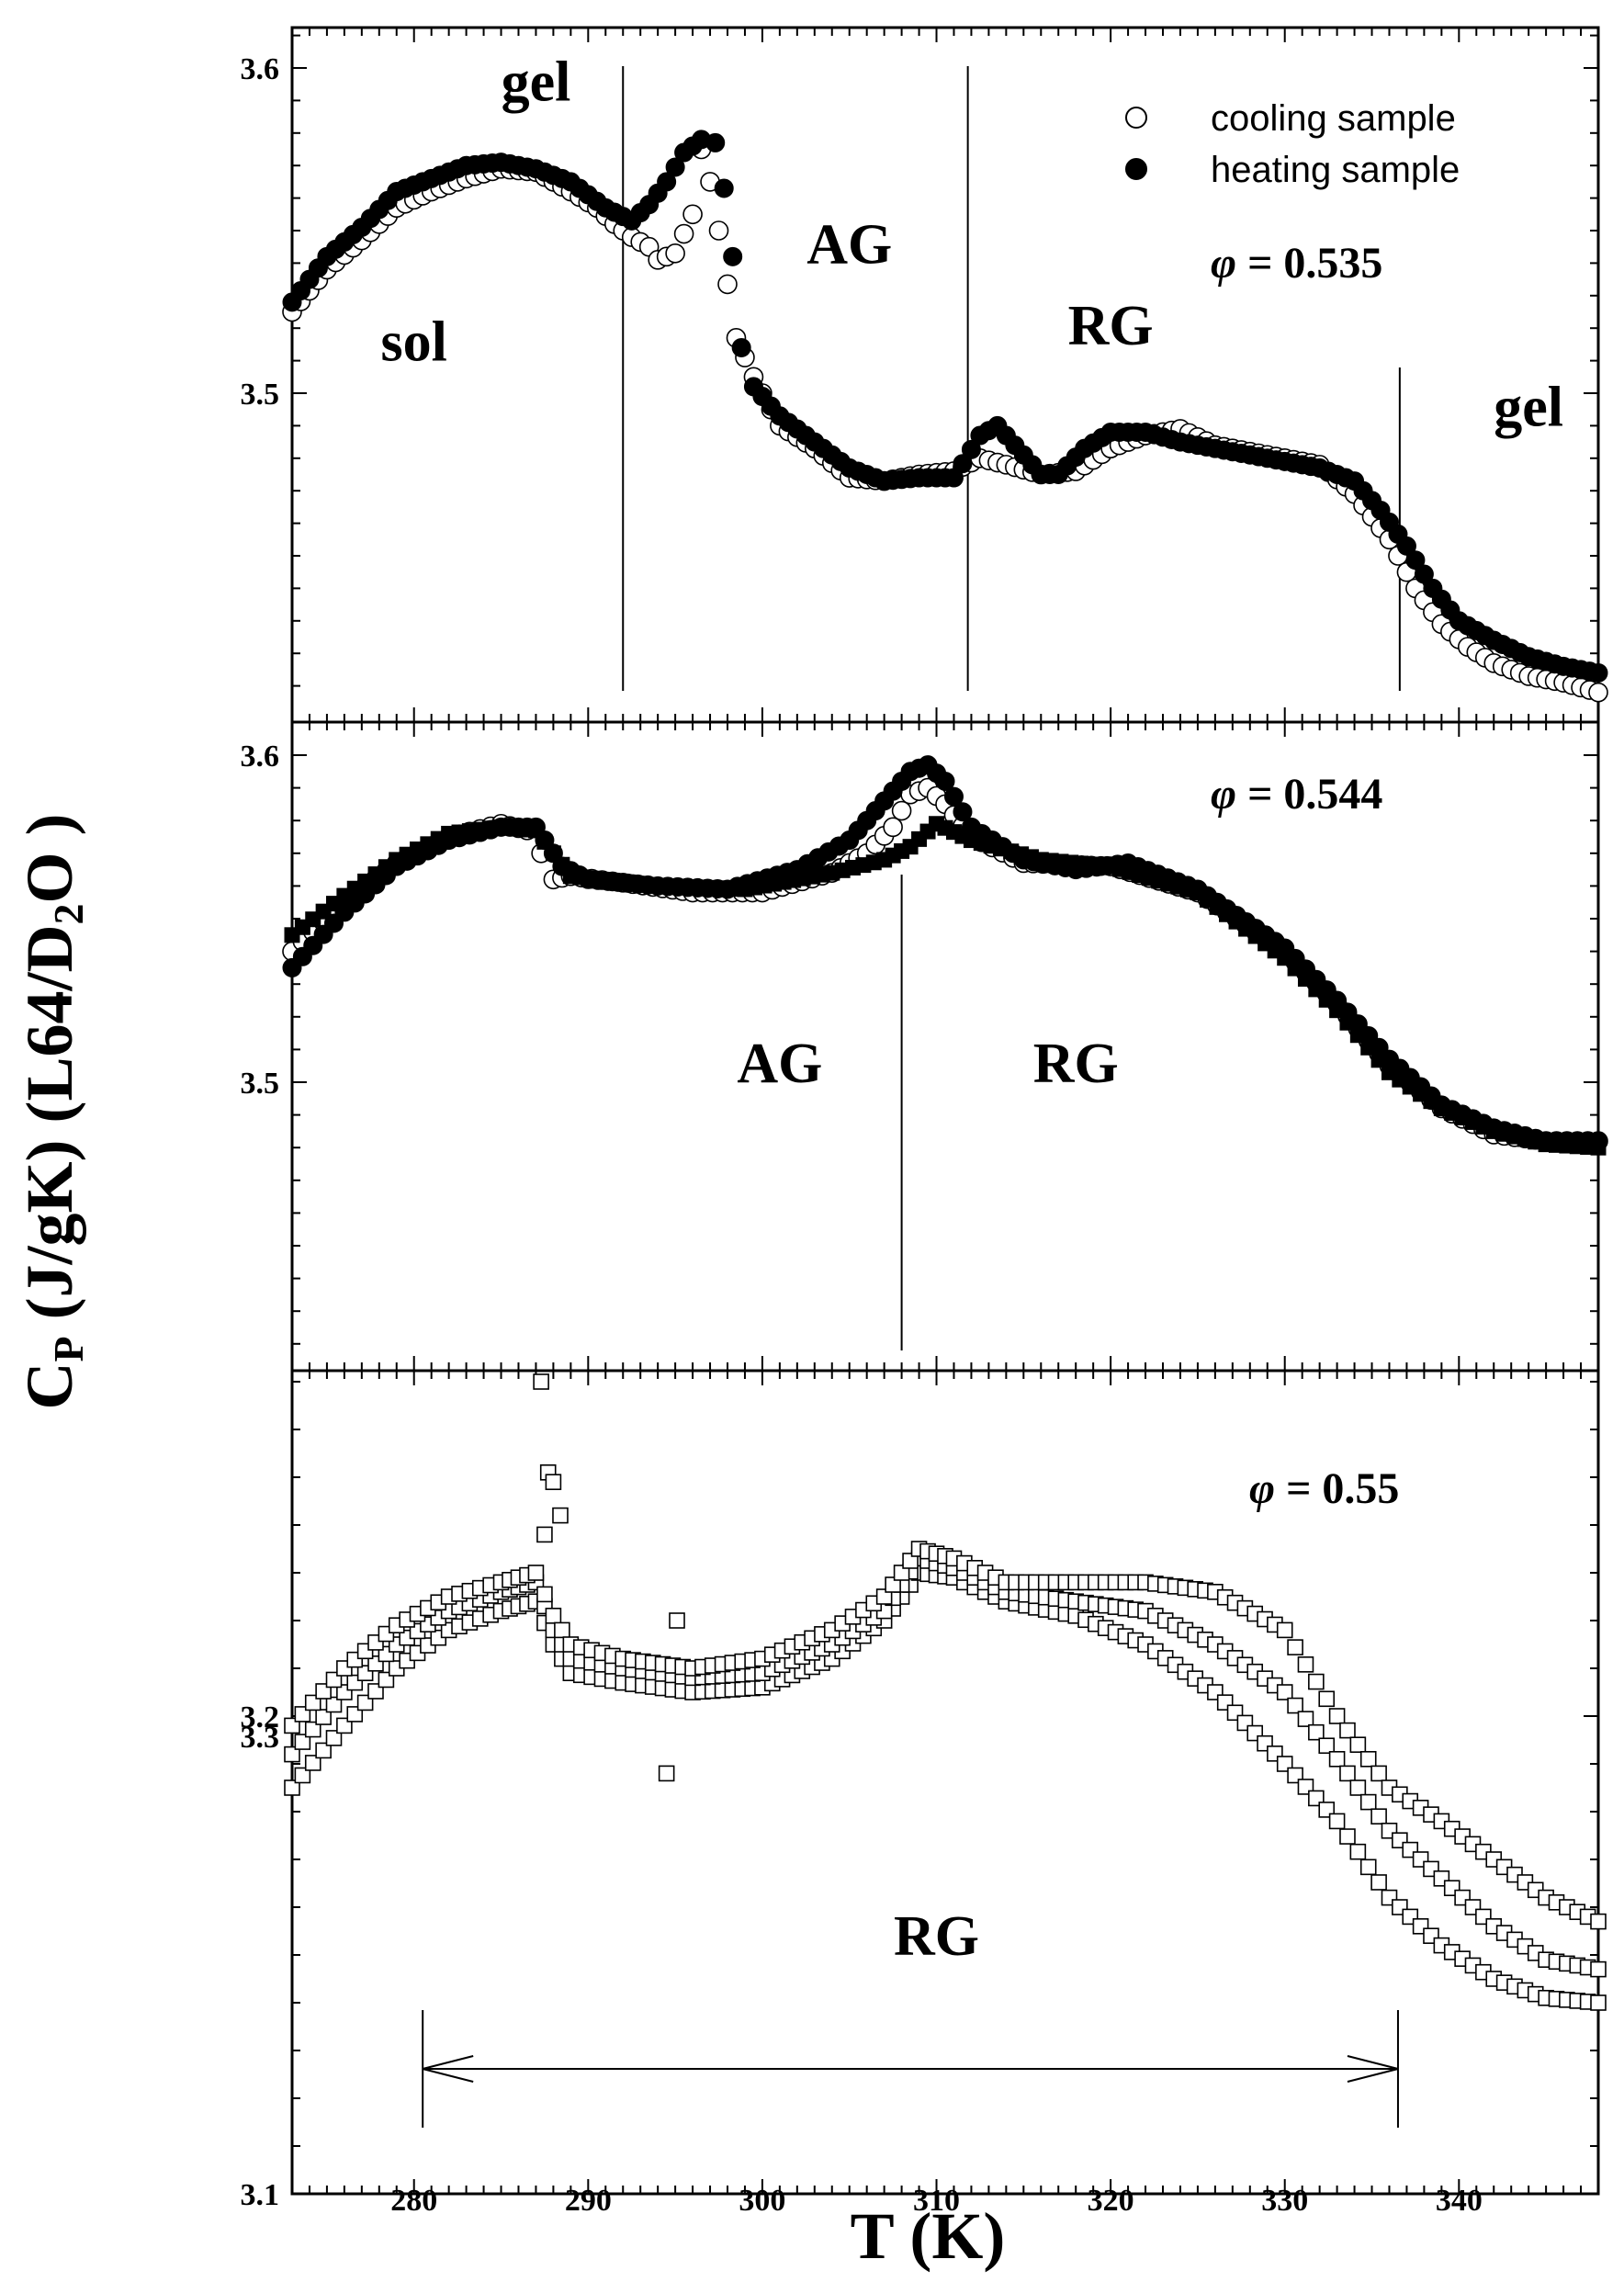 This screenshot has width=1624, height=2282. I want to click on y-tick-label: 3.5, so click(260, 1084).